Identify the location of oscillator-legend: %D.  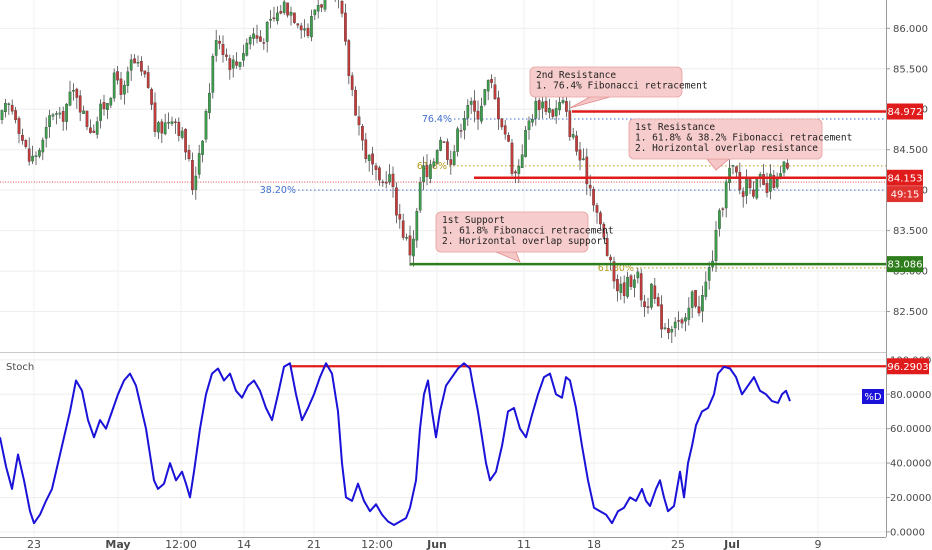
(873, 396).